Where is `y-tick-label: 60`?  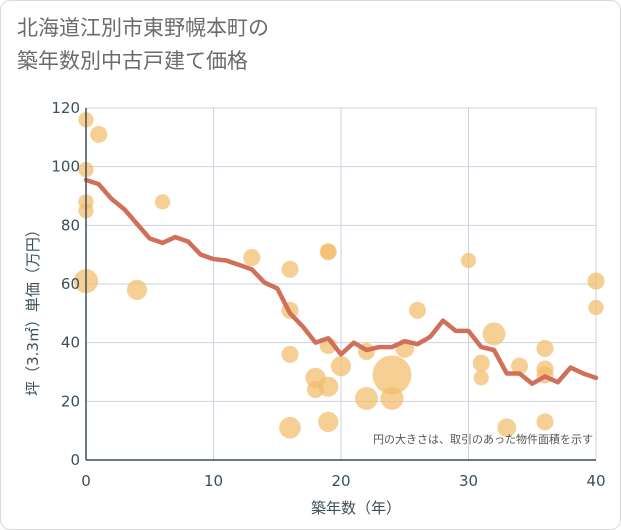 y-tick-label: 60 is located at coordinates (70, 284).